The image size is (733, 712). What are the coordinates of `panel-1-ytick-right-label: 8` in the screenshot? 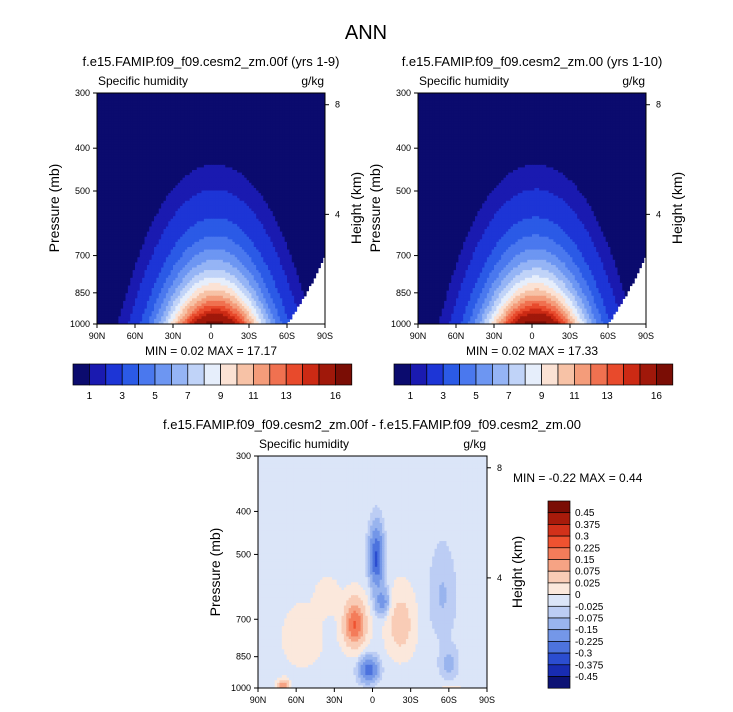 It's located at (337, 105).